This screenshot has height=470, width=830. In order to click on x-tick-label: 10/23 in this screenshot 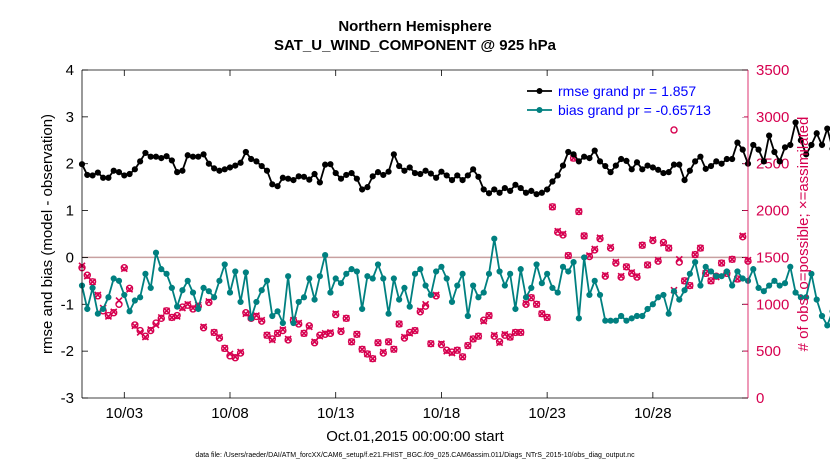, I will do `click(547, 413)`.